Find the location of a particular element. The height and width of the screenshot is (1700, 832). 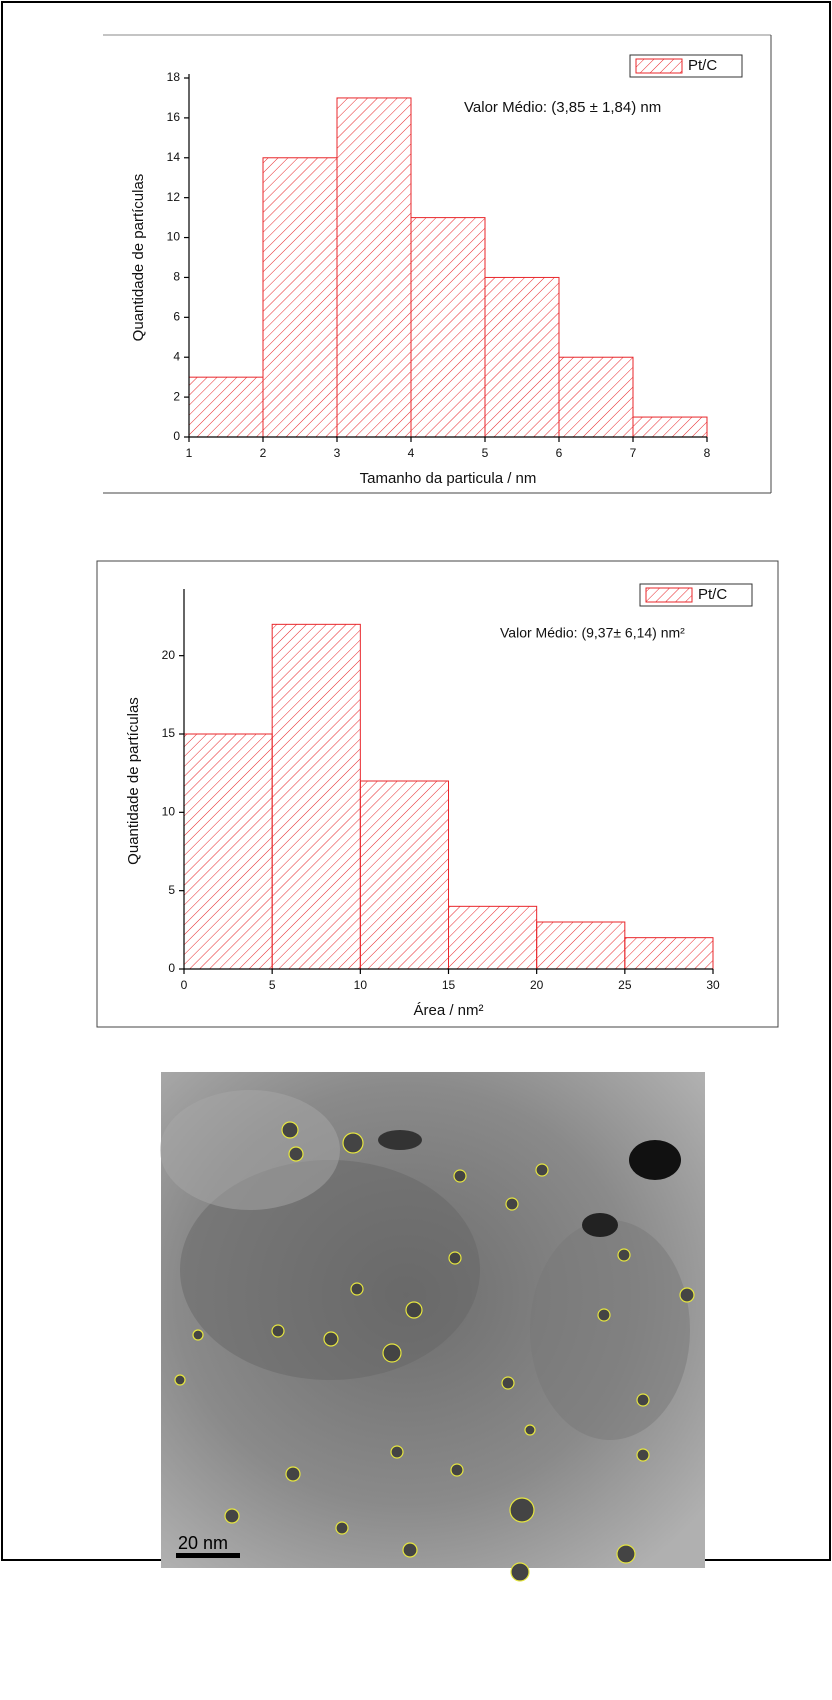

y-tick-label: 14 is located at coordinates (174, 157).